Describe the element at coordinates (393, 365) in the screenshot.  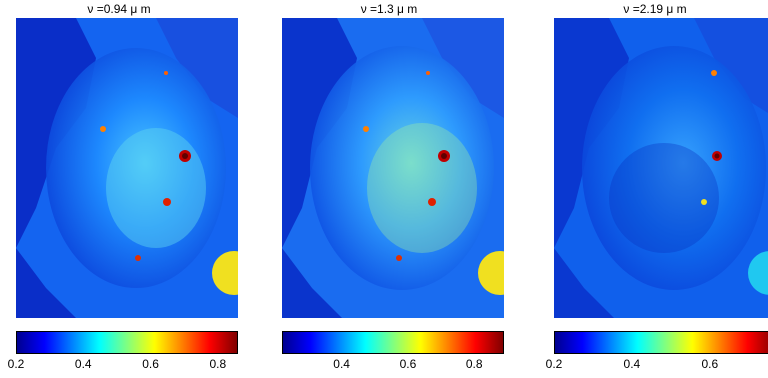
I see `colorbar-tick-labels: 0.4 0.6 0.8` at that location.